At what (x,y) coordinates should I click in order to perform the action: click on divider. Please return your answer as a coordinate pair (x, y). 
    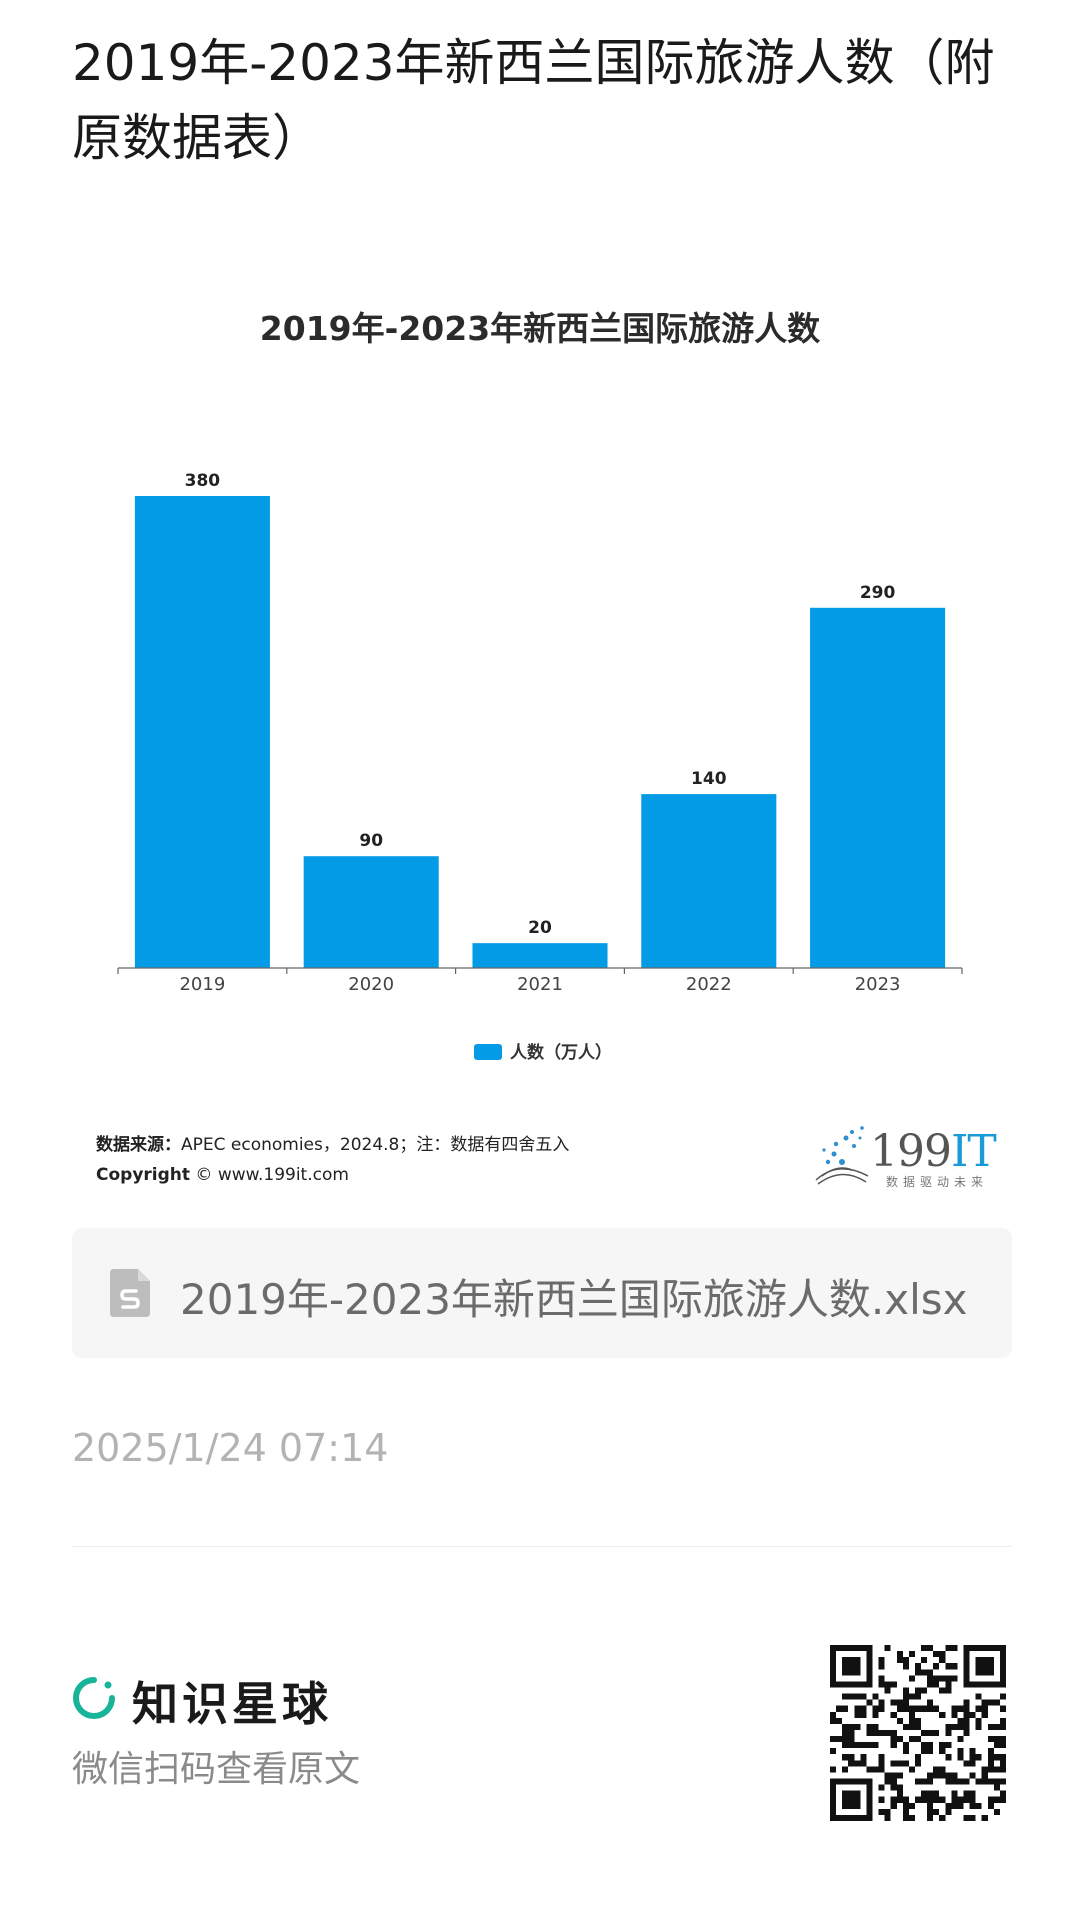
    Looking at the image, I should click on (542, 1546).